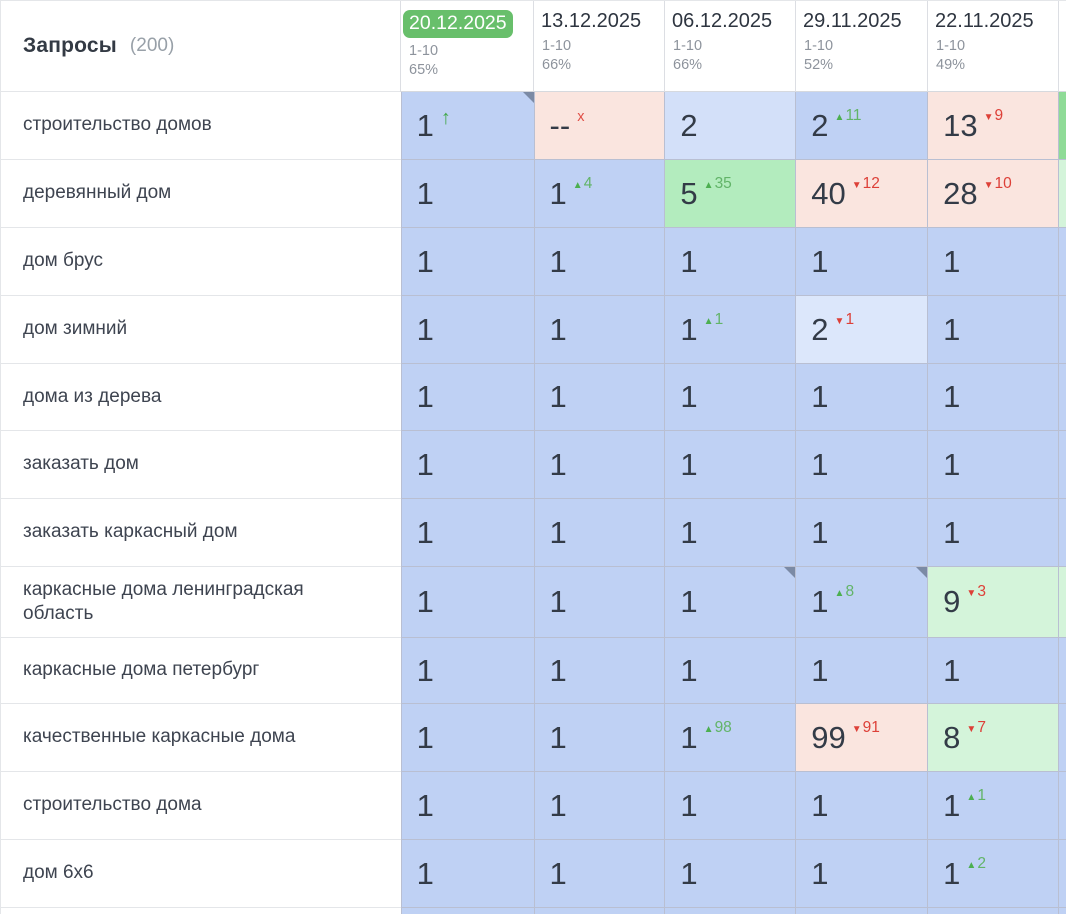 The width and height of the screenshot is (1066, 914). What do you see at coordinates (201, 911) in the screenshot?
I see `keyword-cell` at bounding box center [201, 911].